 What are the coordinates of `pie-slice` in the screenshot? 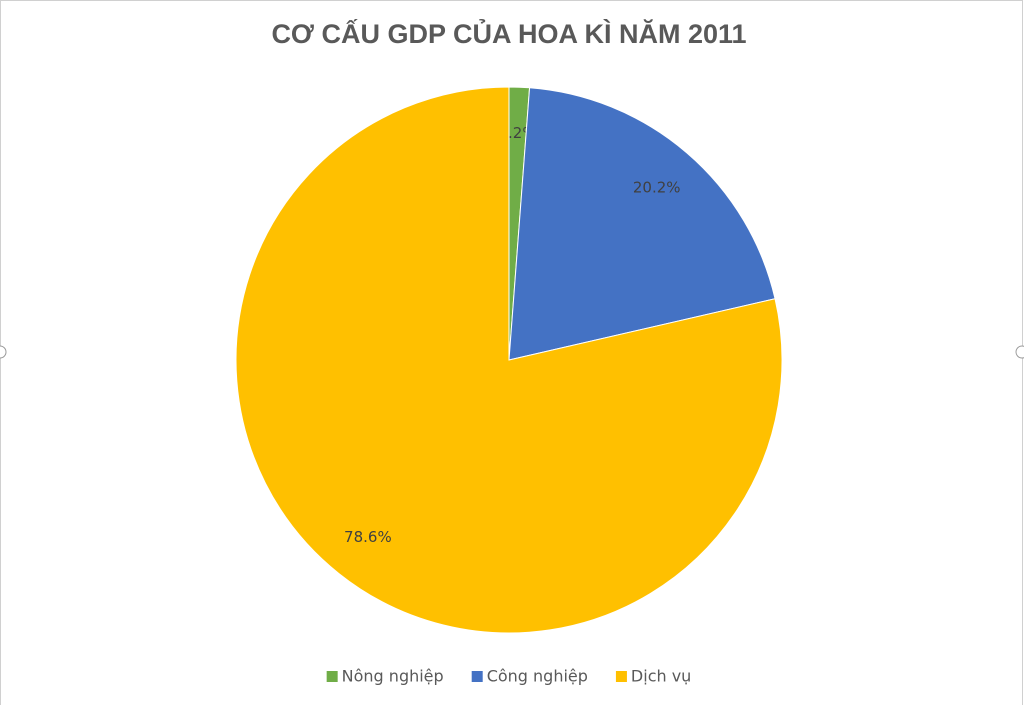 It's located at (642, 224).